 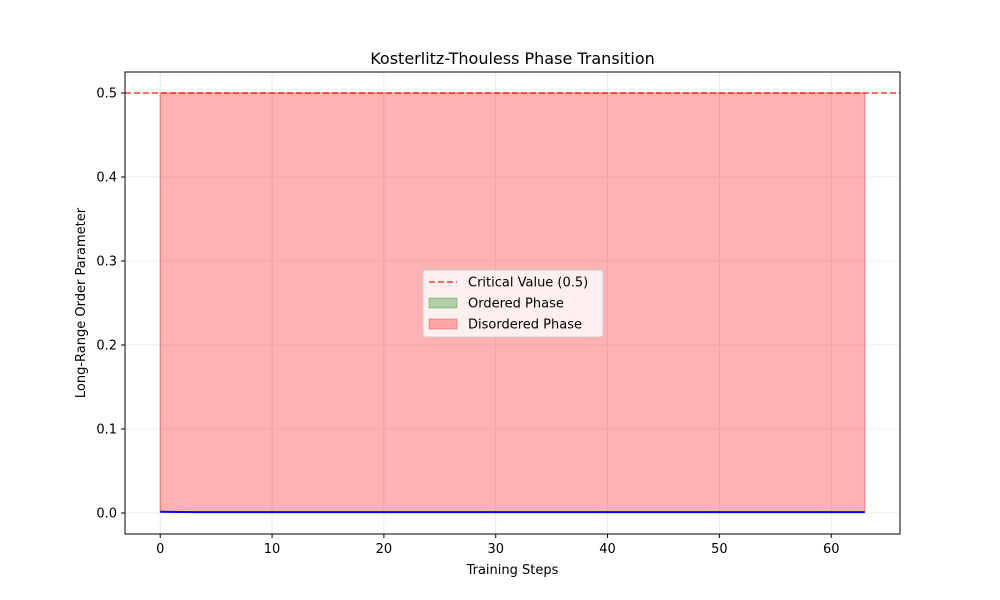 I want to click on x-axis-label: Training Steps, so click(x=512, y=570).